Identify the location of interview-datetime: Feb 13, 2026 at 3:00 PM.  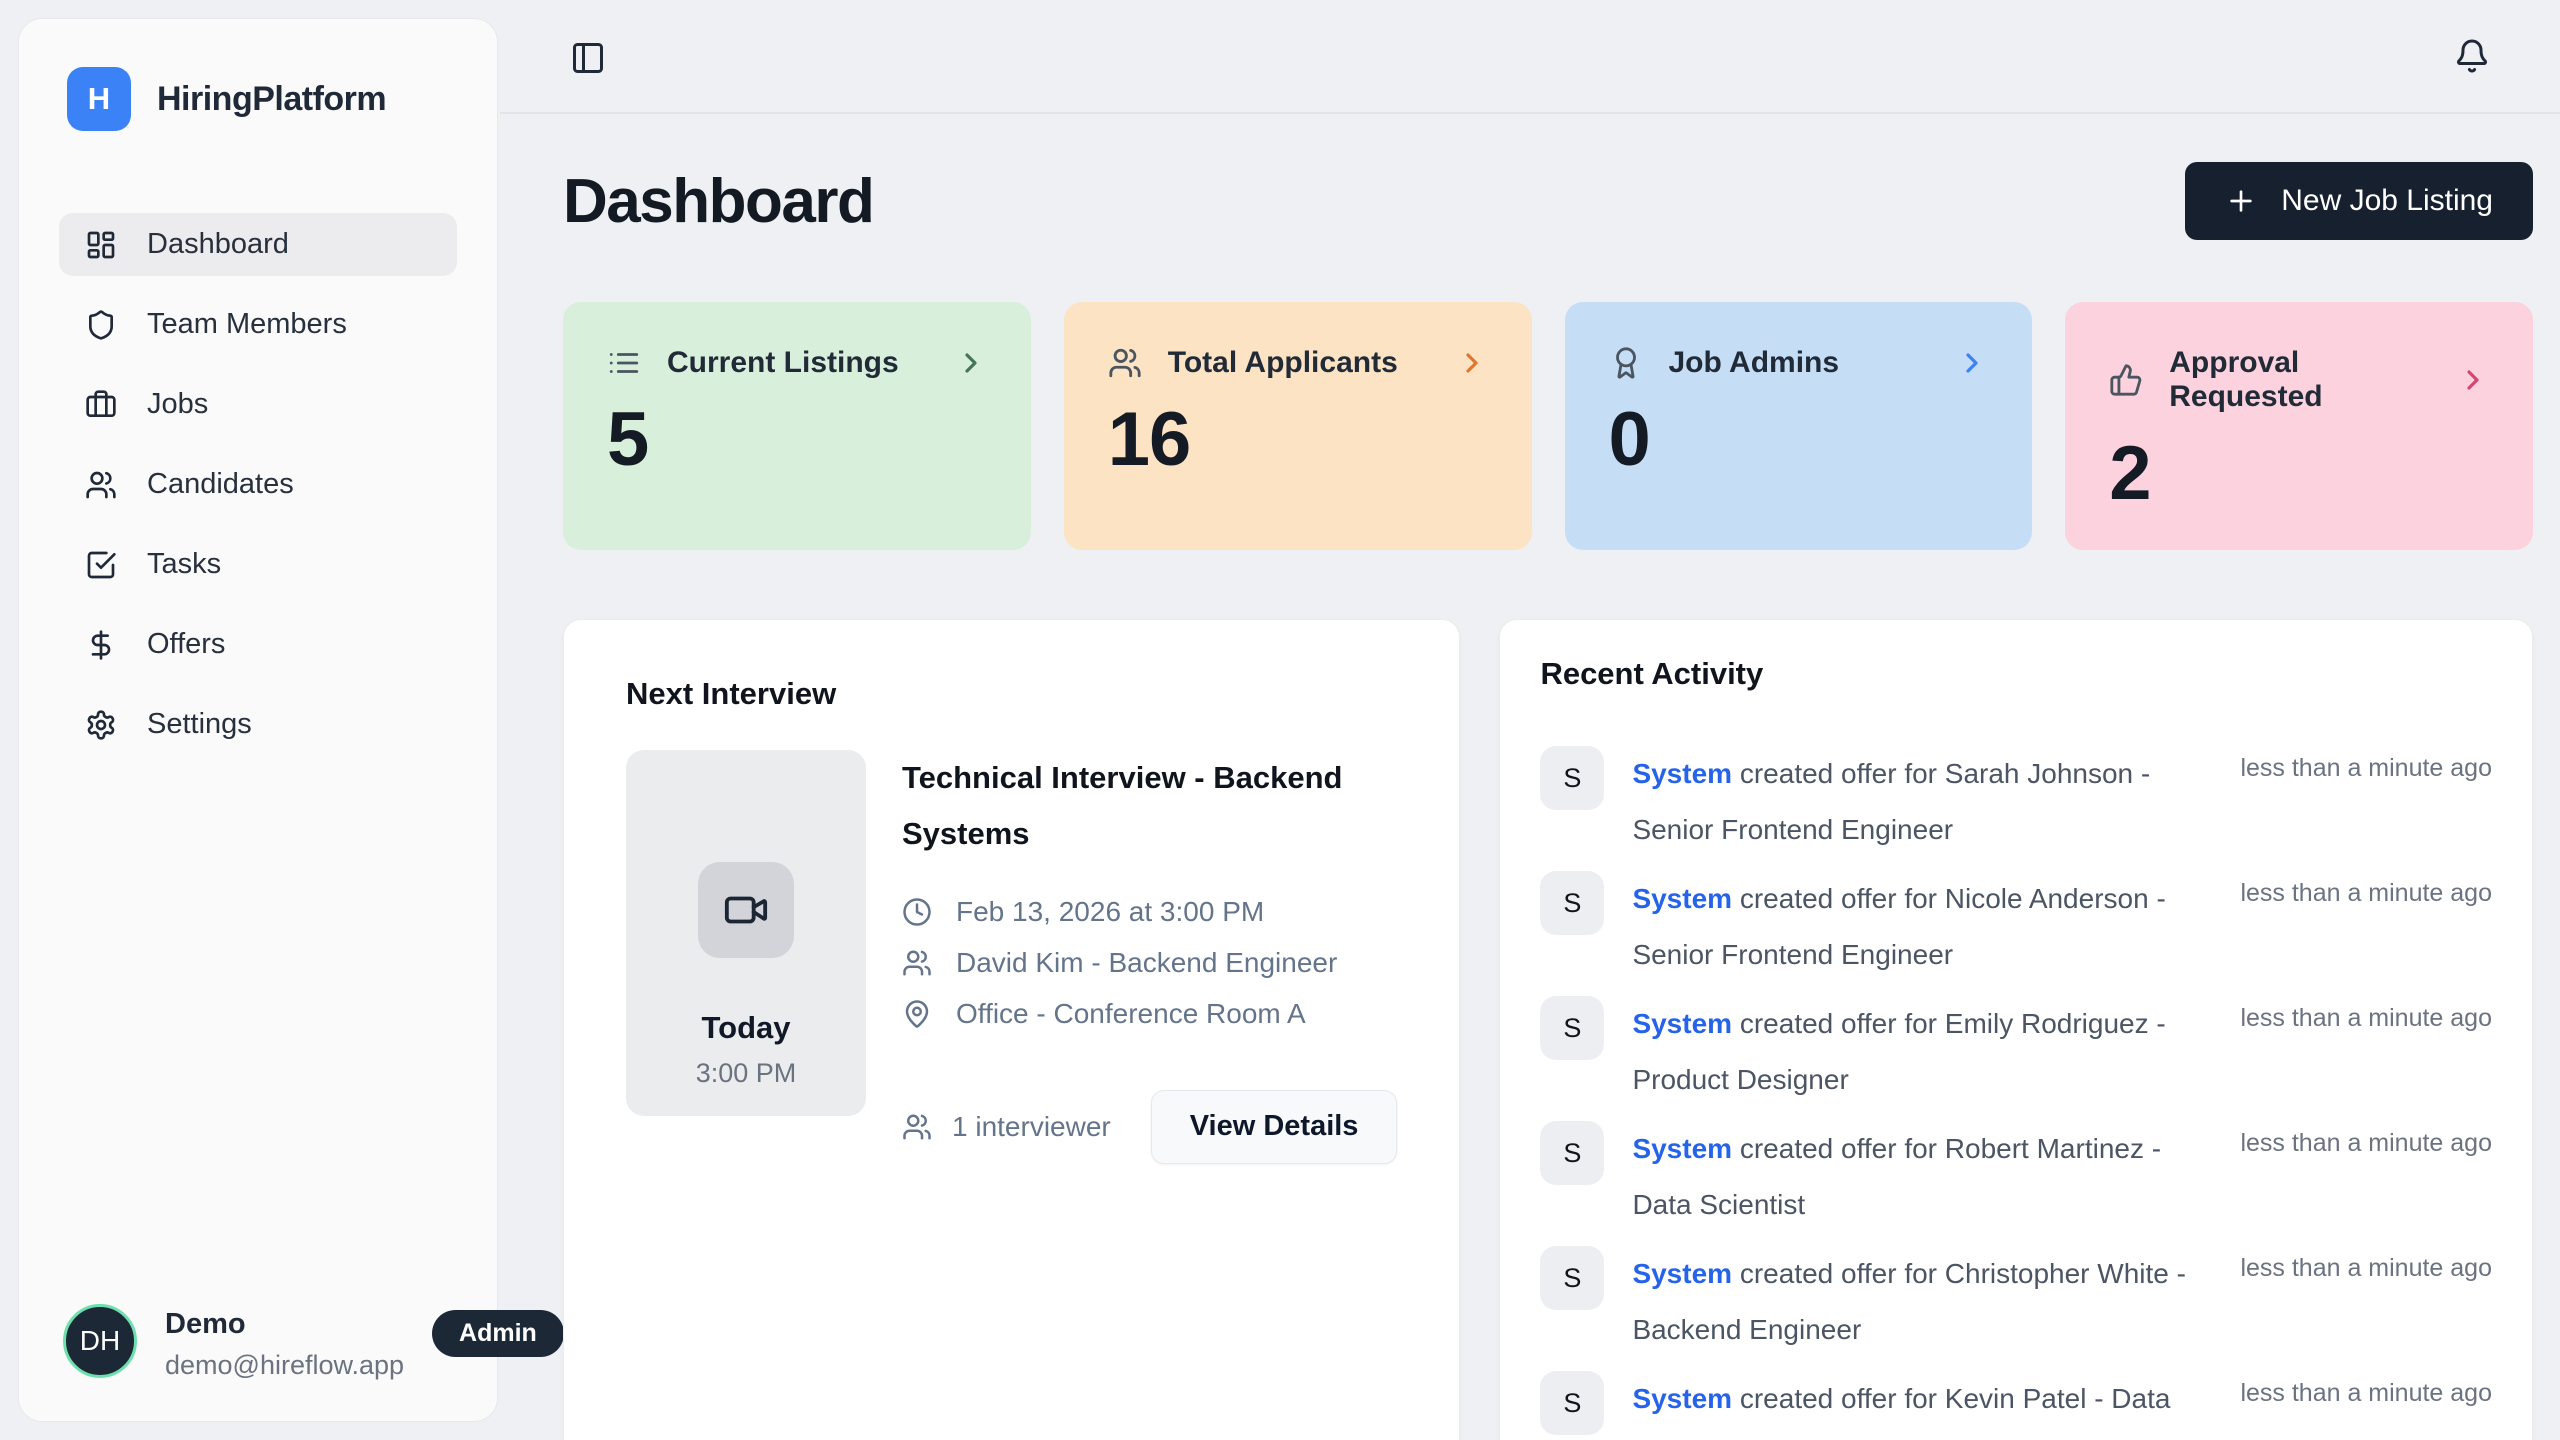
(1110, 911).